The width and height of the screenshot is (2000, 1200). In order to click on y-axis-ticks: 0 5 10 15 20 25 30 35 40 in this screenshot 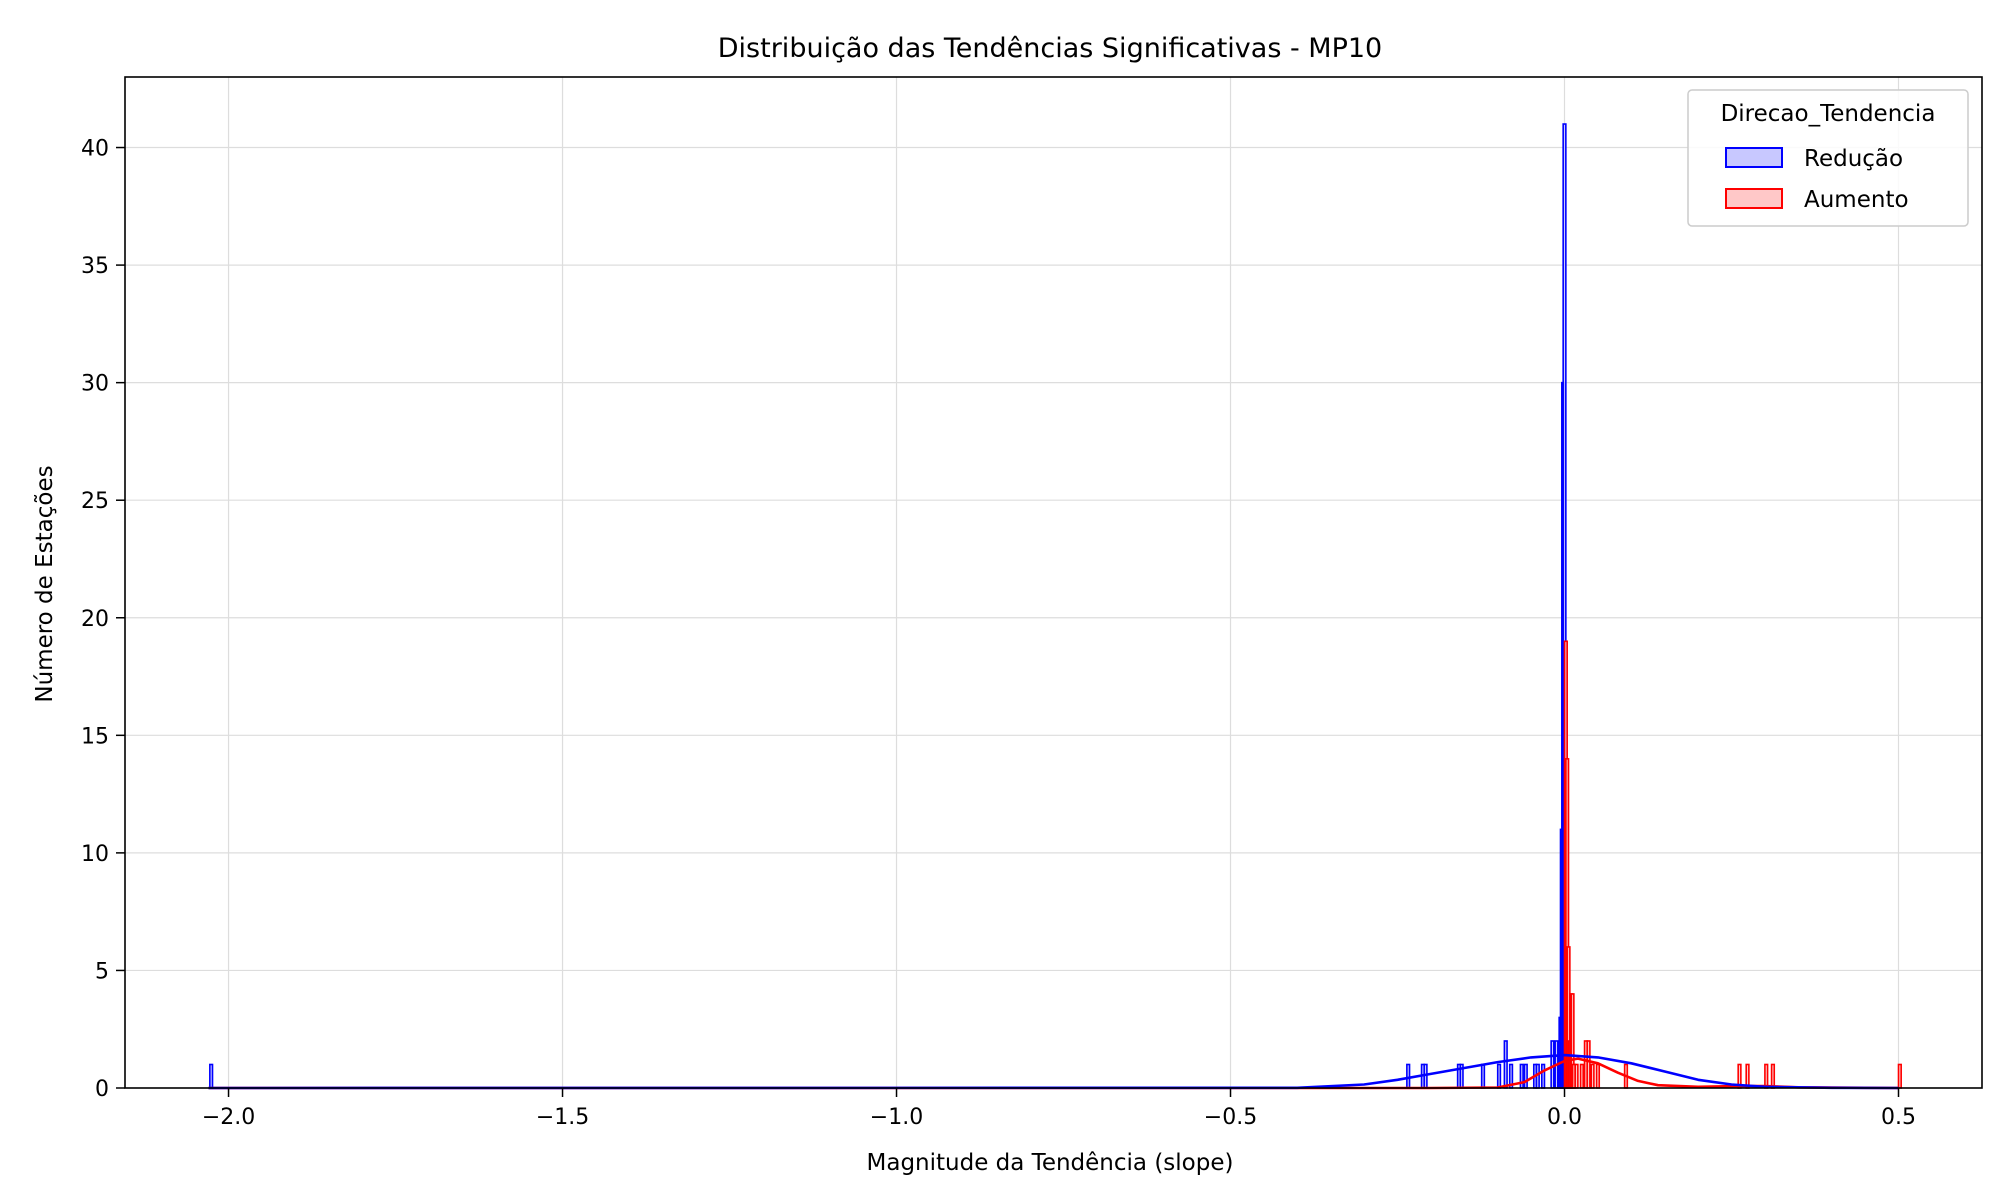, I will do `click(103, 619)`.